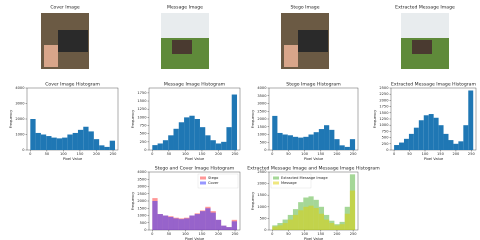 The height and width of the screenshot is (240, 480). I want to click on legend-box, so click(218, 181).